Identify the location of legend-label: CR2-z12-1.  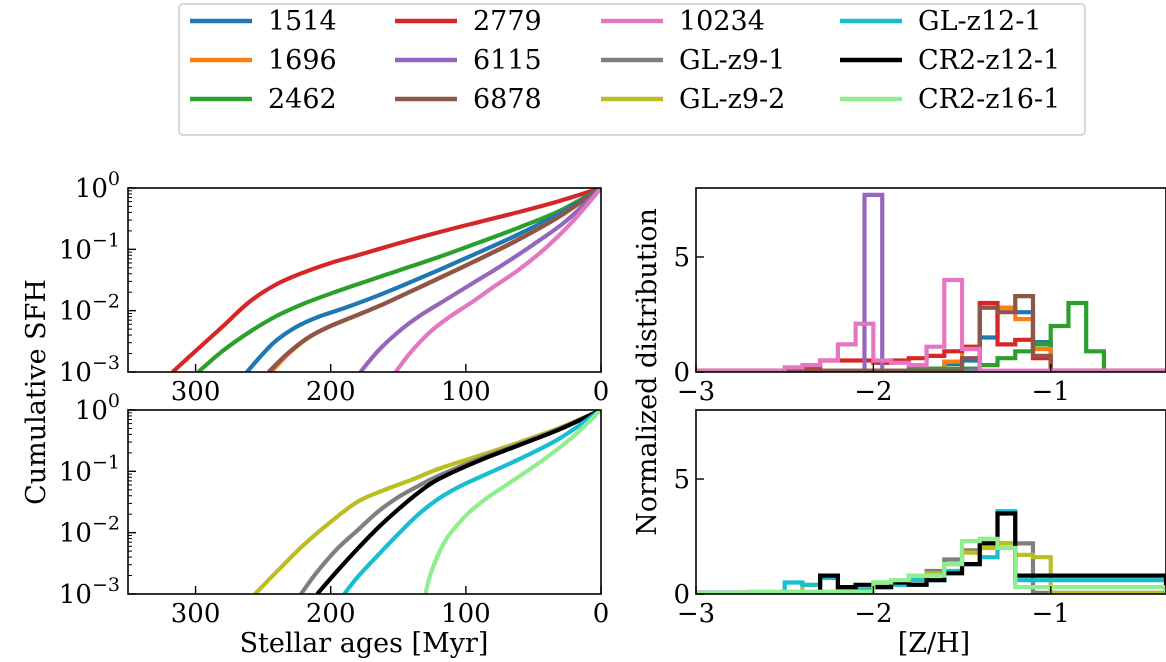
(989, 60).